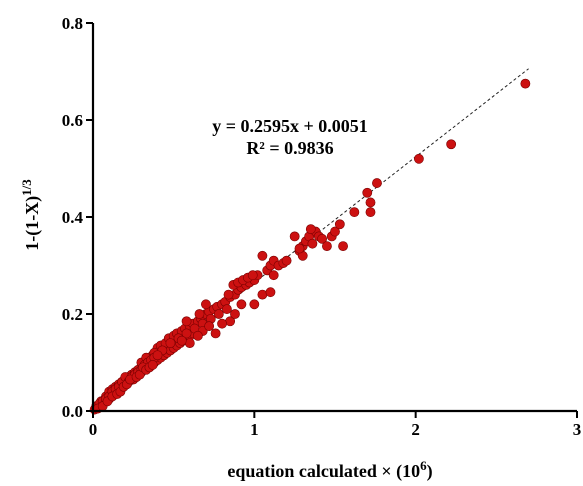 This screenshot has height=486, width=583. I want to click on y-tick-label: 0.0, so click(72, 411).